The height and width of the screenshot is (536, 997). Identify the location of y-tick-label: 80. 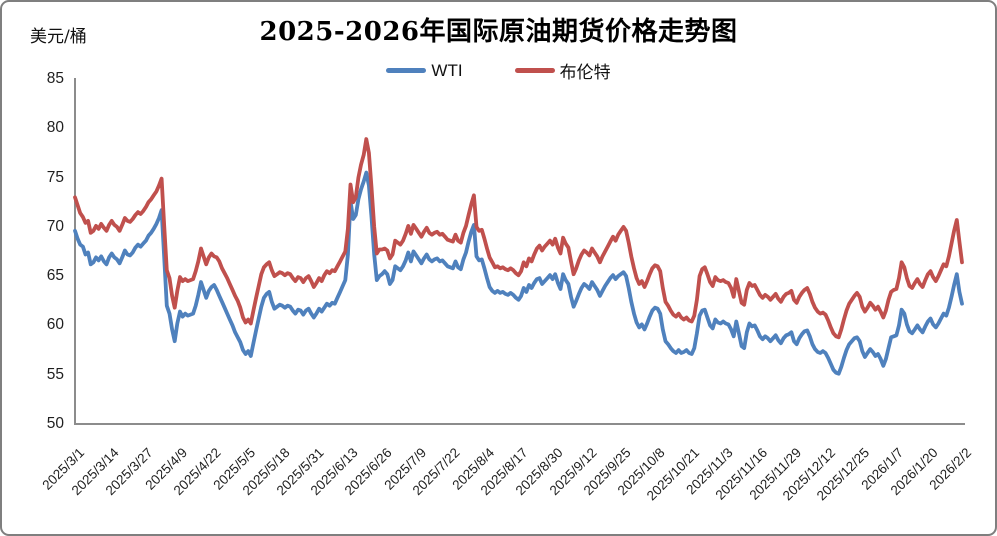
(55, 128).